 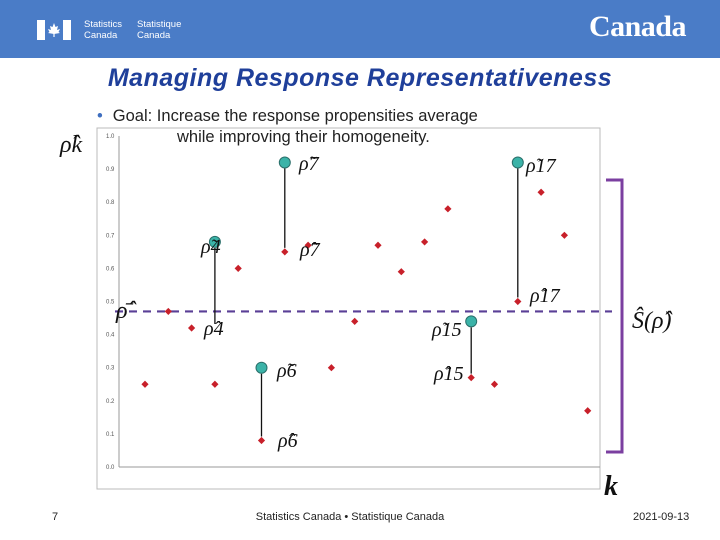 What do you see at coordinates (661, 517) in the screenshot?
I see `footer-date: 2021-09-13` at bounding box center [661, 517].